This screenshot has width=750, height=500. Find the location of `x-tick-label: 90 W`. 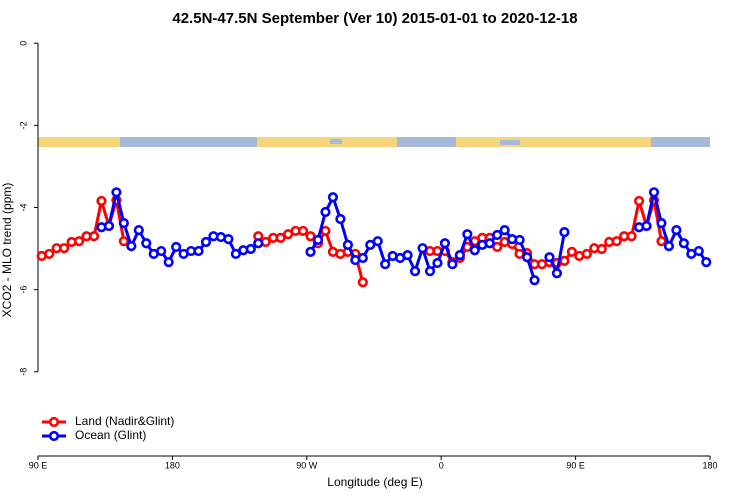

x-tick-label: 90 W is located at coordinates (307, 465).